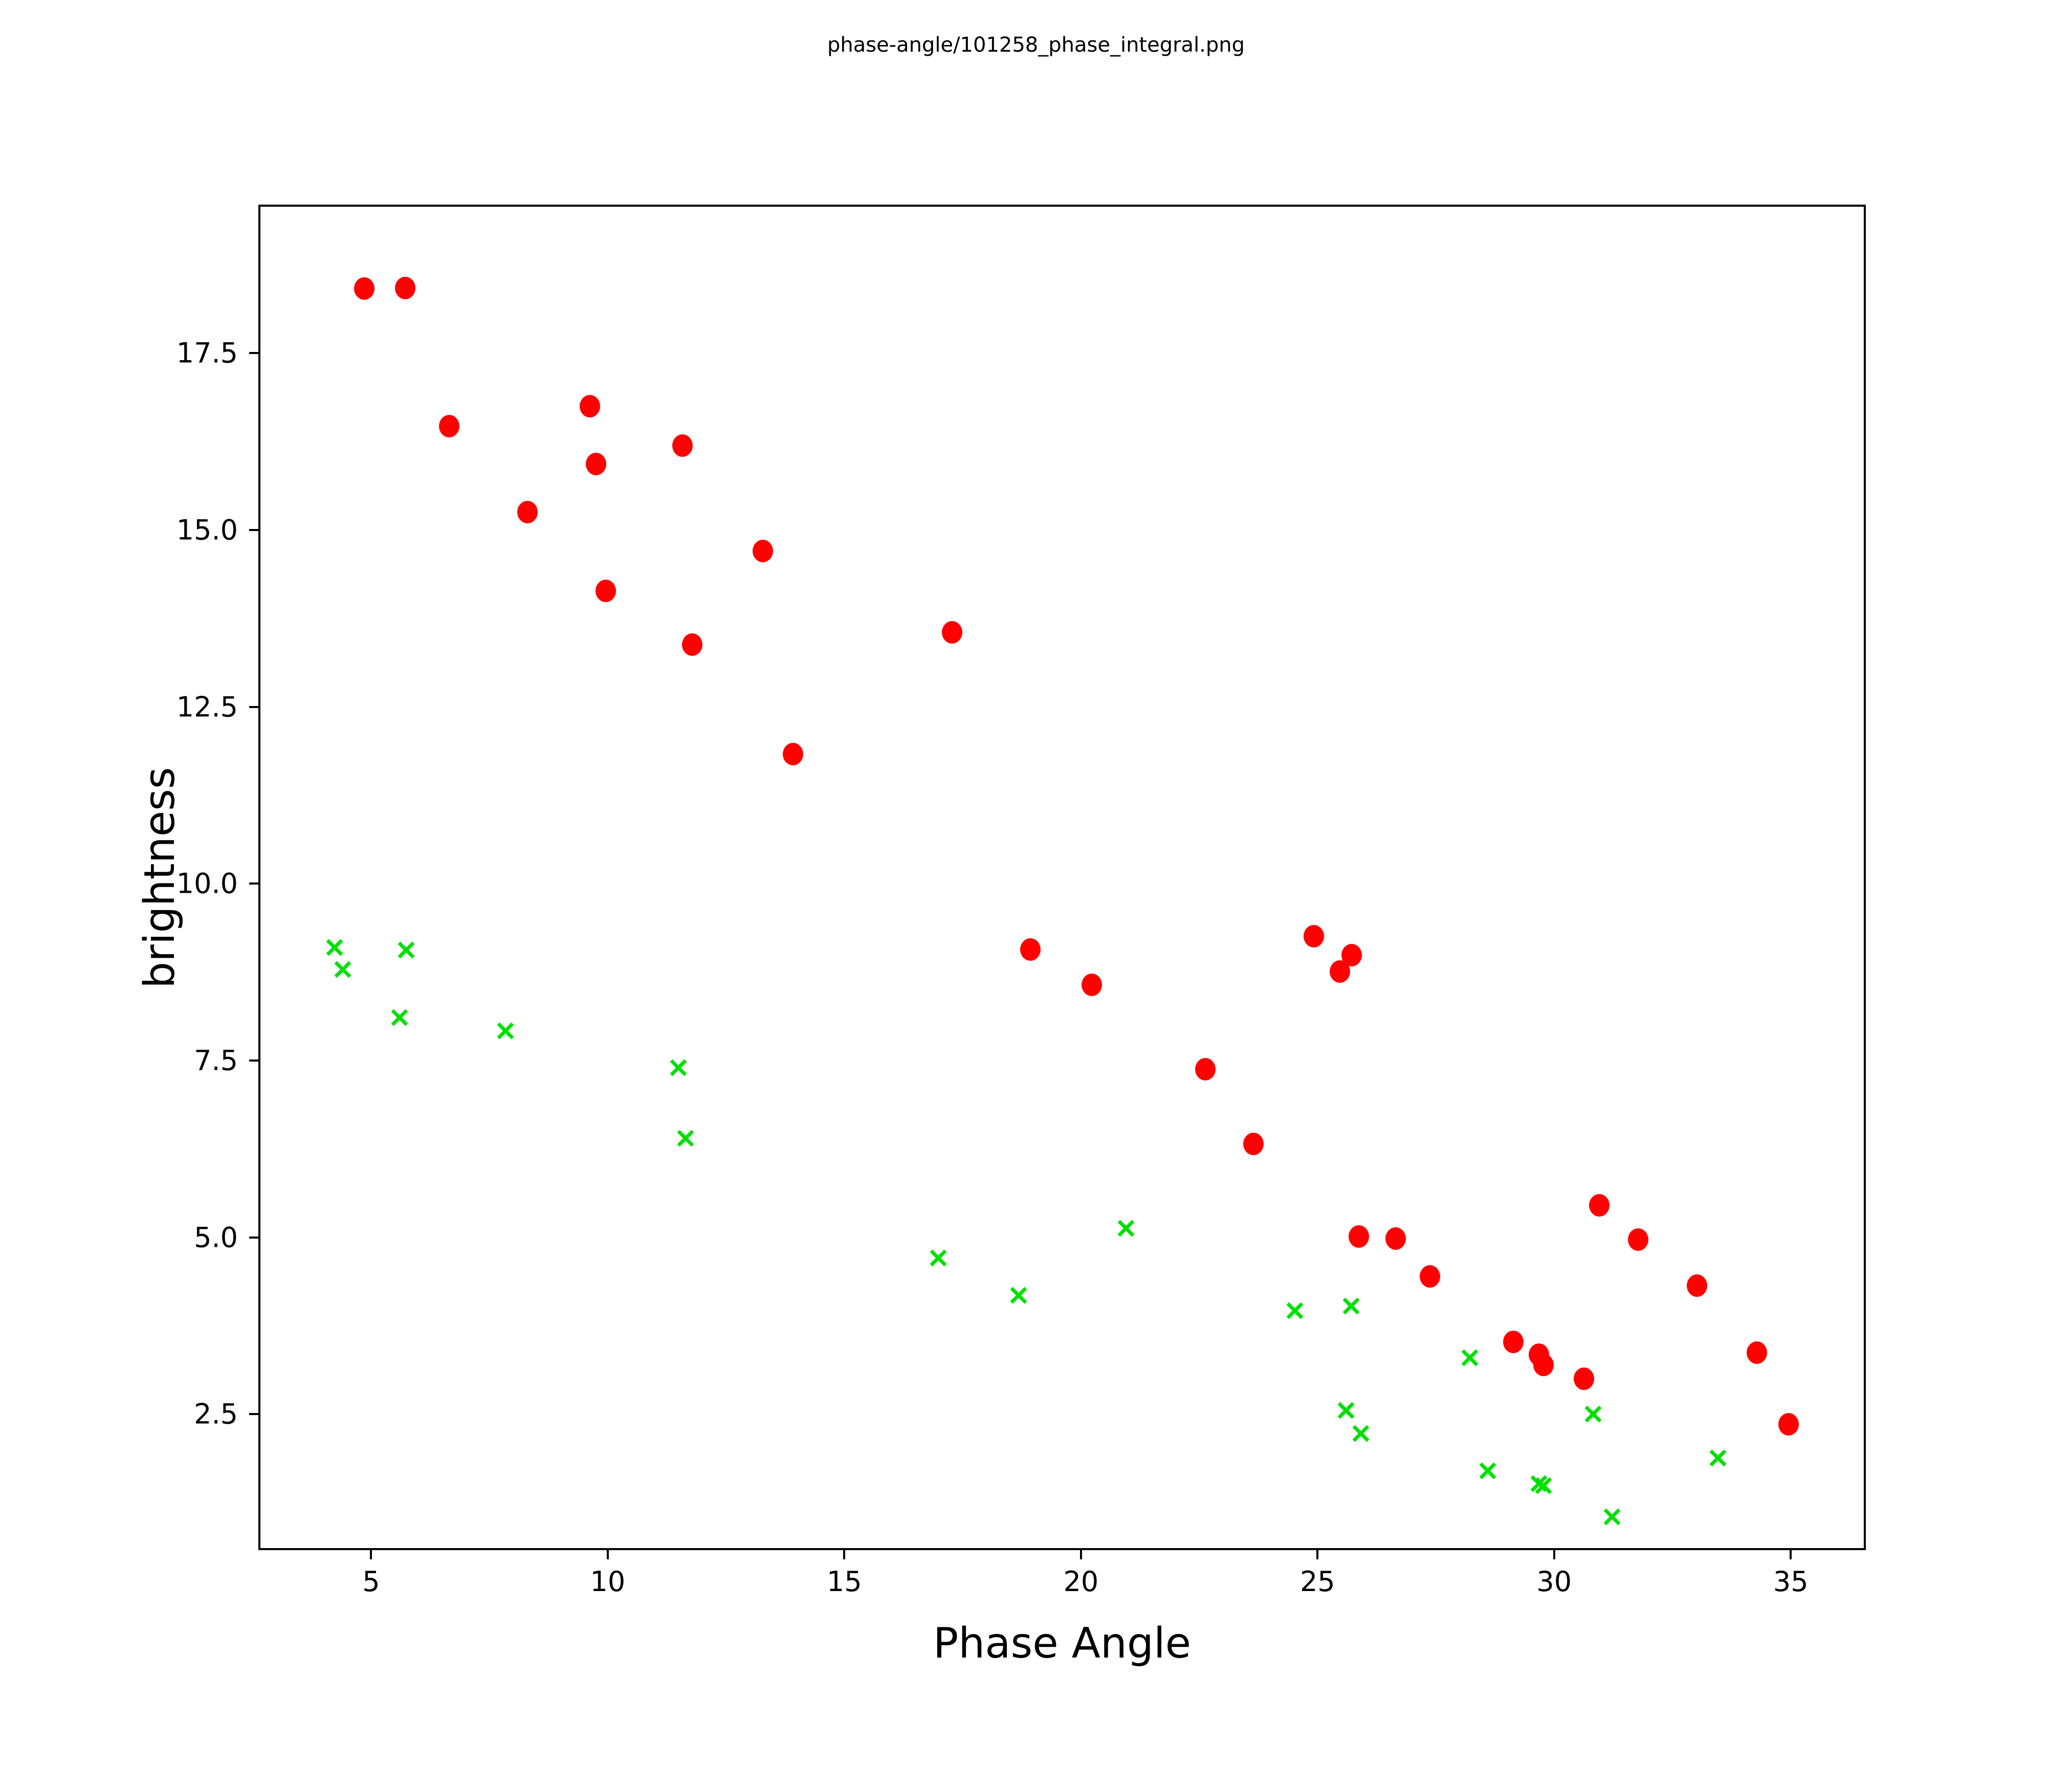 This screenshot has height=1765, width=2072. I want to click on figure-title: phase-angle/101258_phase_integral.png, so click(1036, 45).